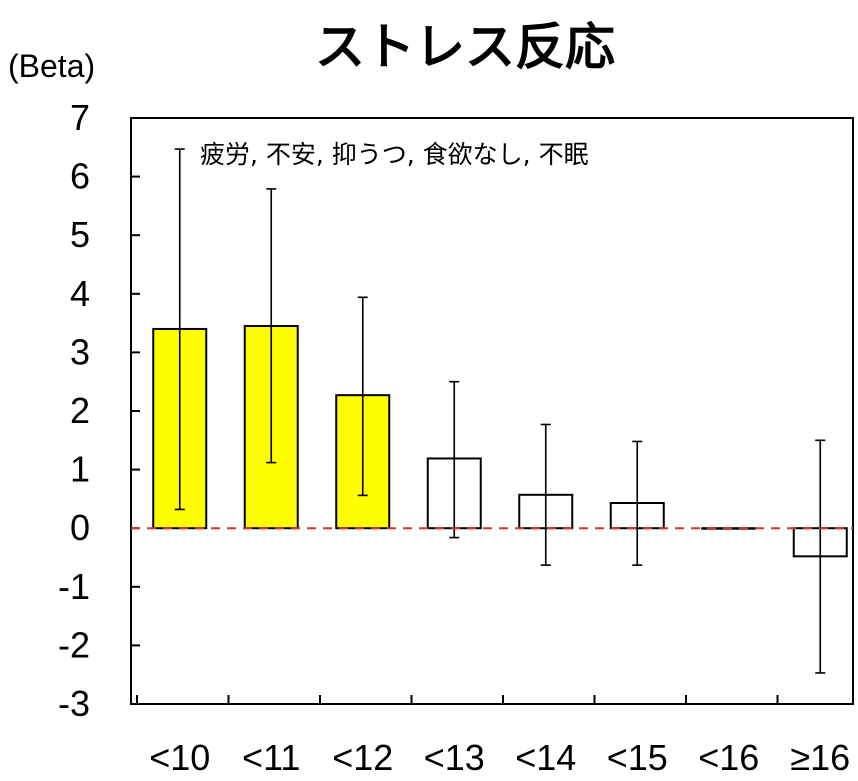  Describe the element at coordinates (454, 757) in the screenshot. I see `x-tick-label: <13` at that location.